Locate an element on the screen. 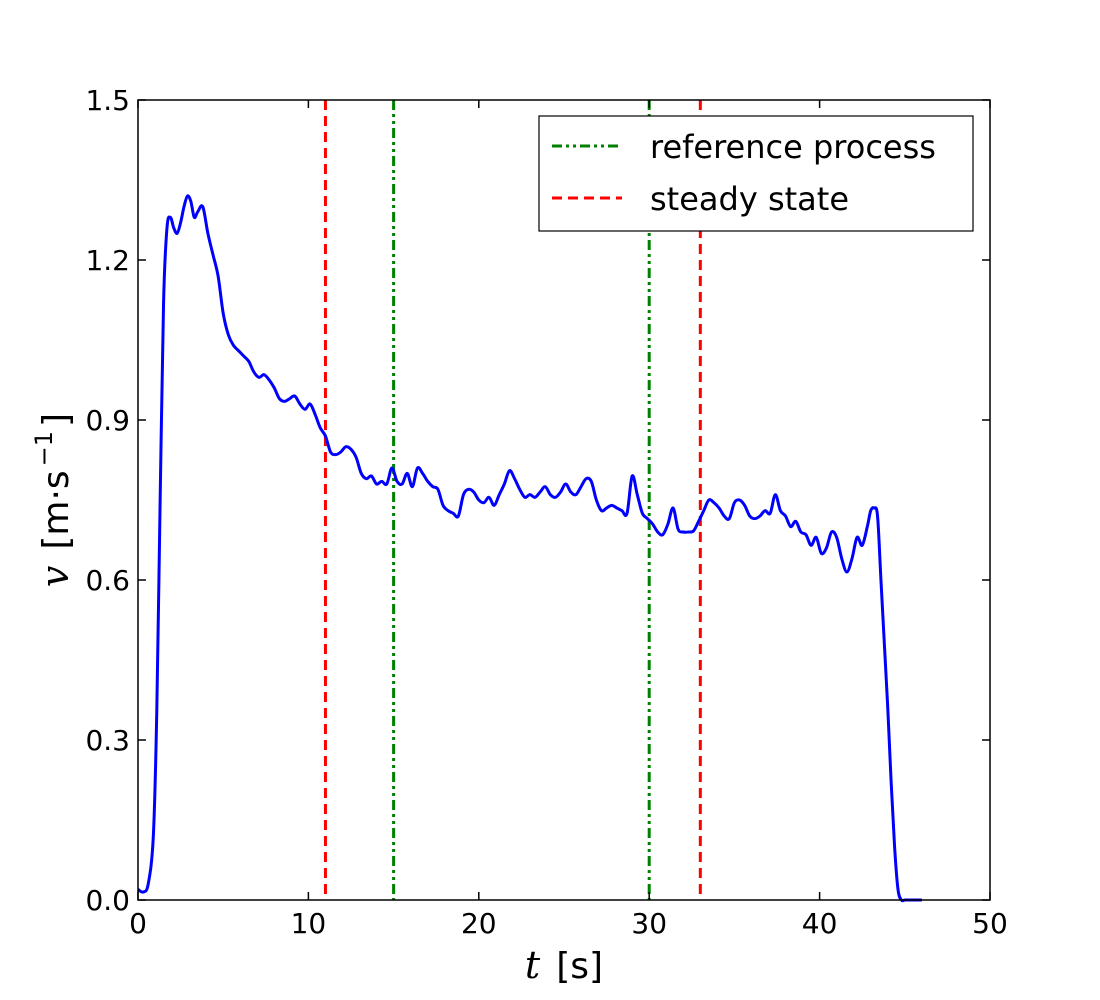 The image size is (1100, 1000). x-axis-variable: t is located at coordinates (533, 965).